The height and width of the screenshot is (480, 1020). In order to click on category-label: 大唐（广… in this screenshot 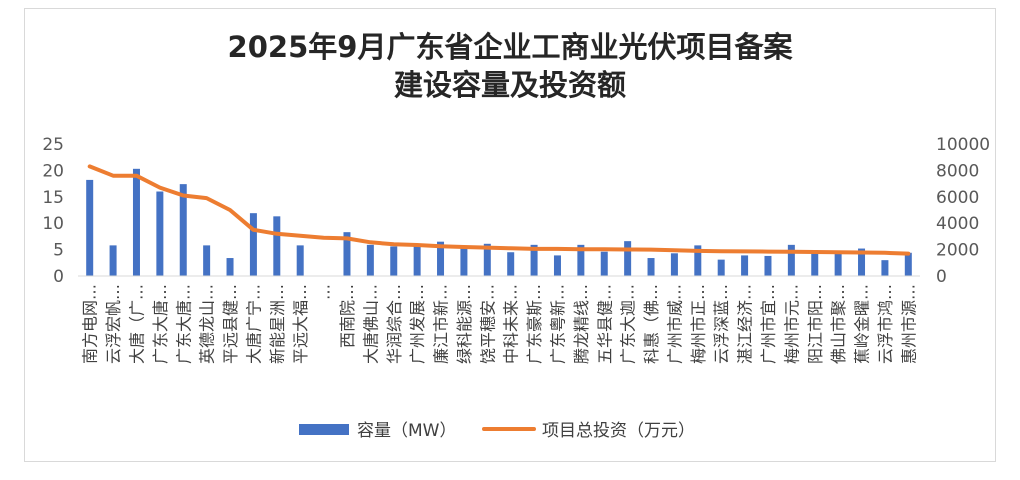, I will do `click(137, 324)`.